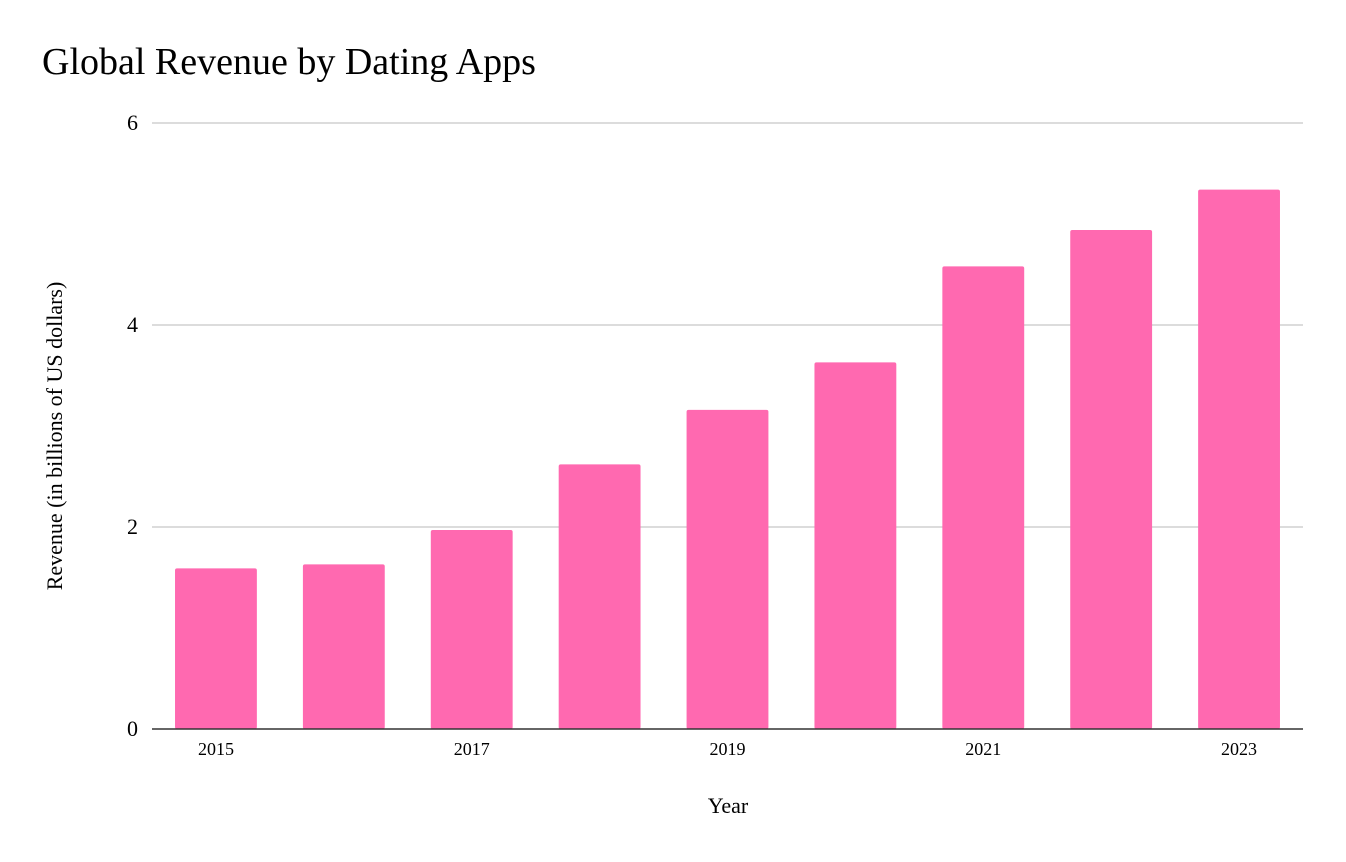  Describe the element at coordinates (727, 569) in the screenshot. I see `bar-2019` at that location.